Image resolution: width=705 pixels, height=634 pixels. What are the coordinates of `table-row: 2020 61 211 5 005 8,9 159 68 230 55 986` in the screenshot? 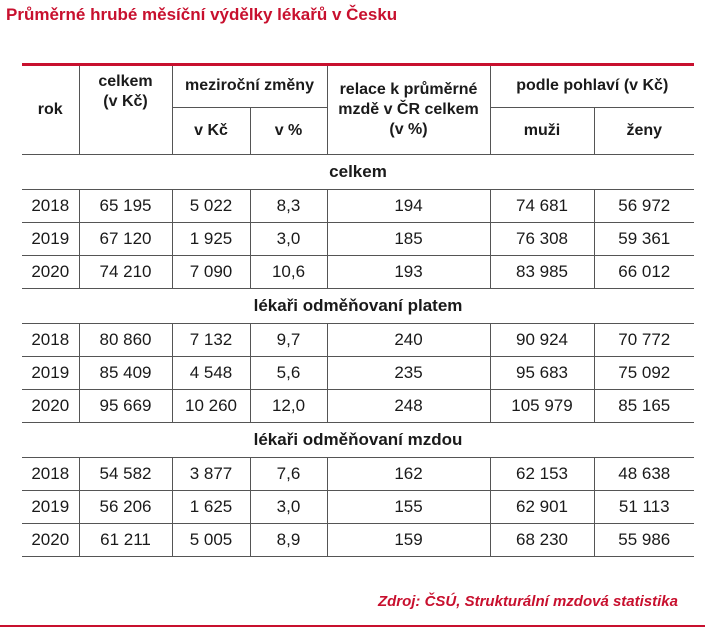 It's located at (358, 540).